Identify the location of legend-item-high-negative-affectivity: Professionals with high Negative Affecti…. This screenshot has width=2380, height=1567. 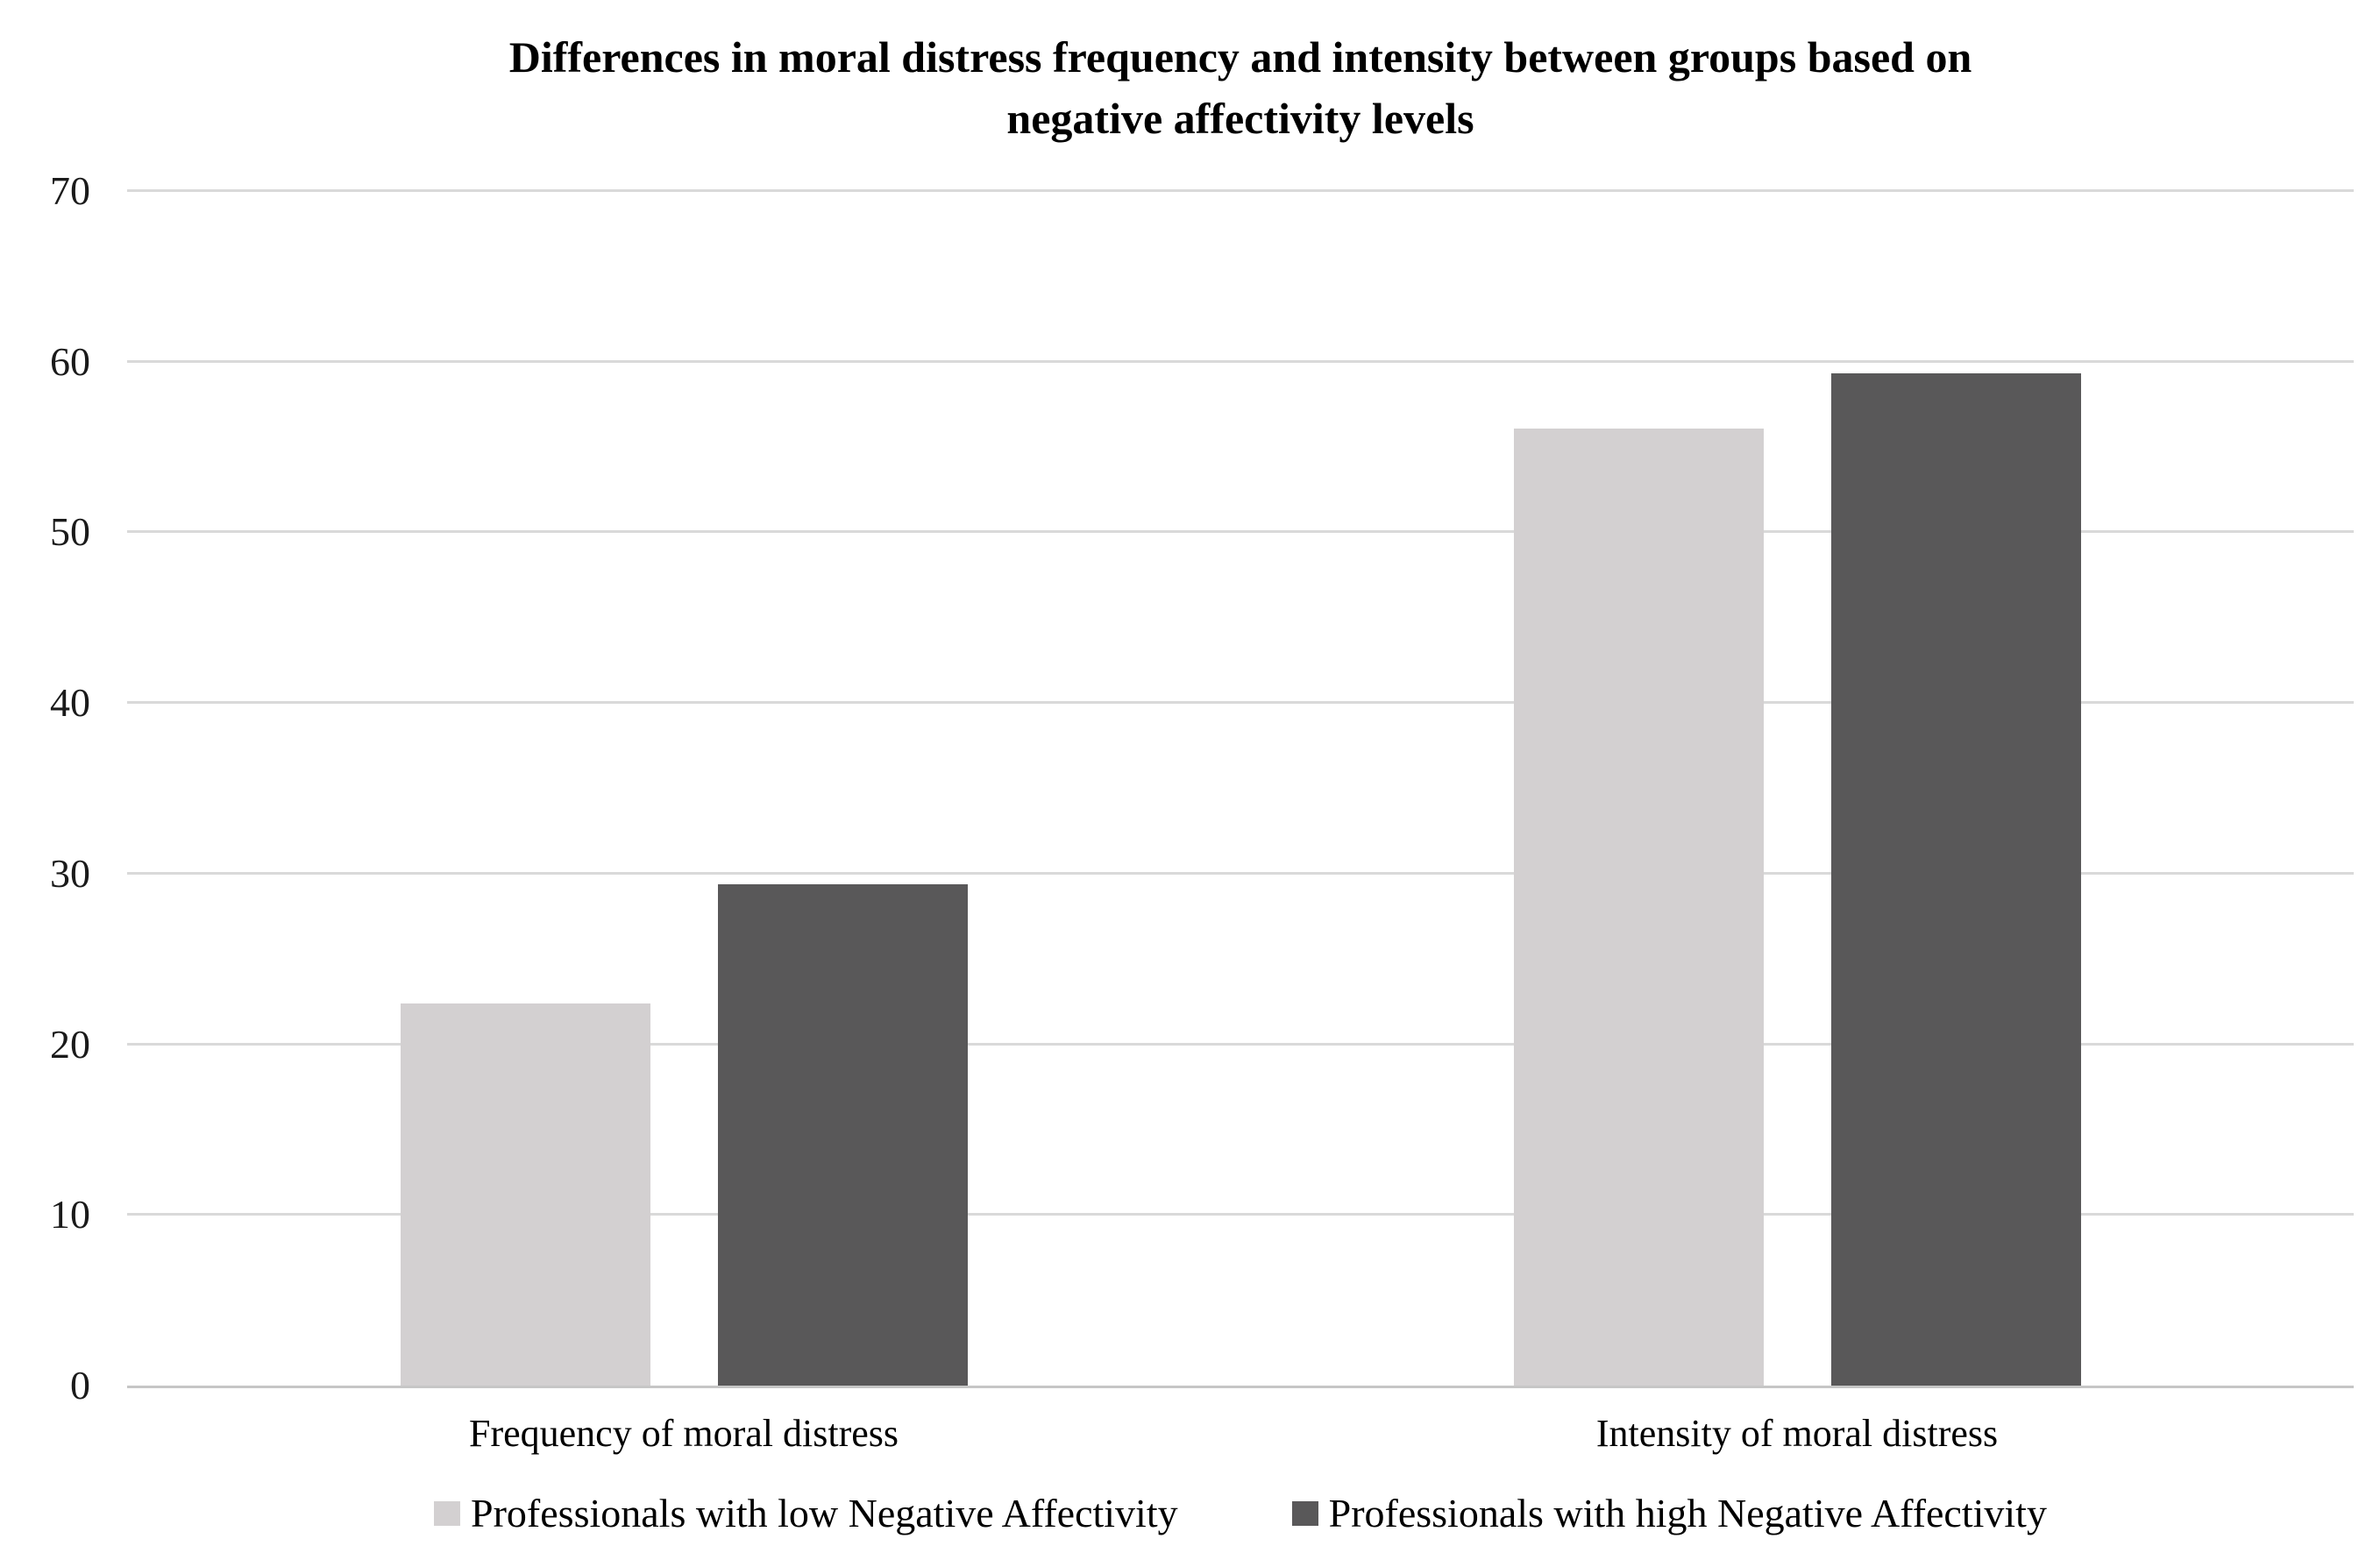
(1669, 1513).